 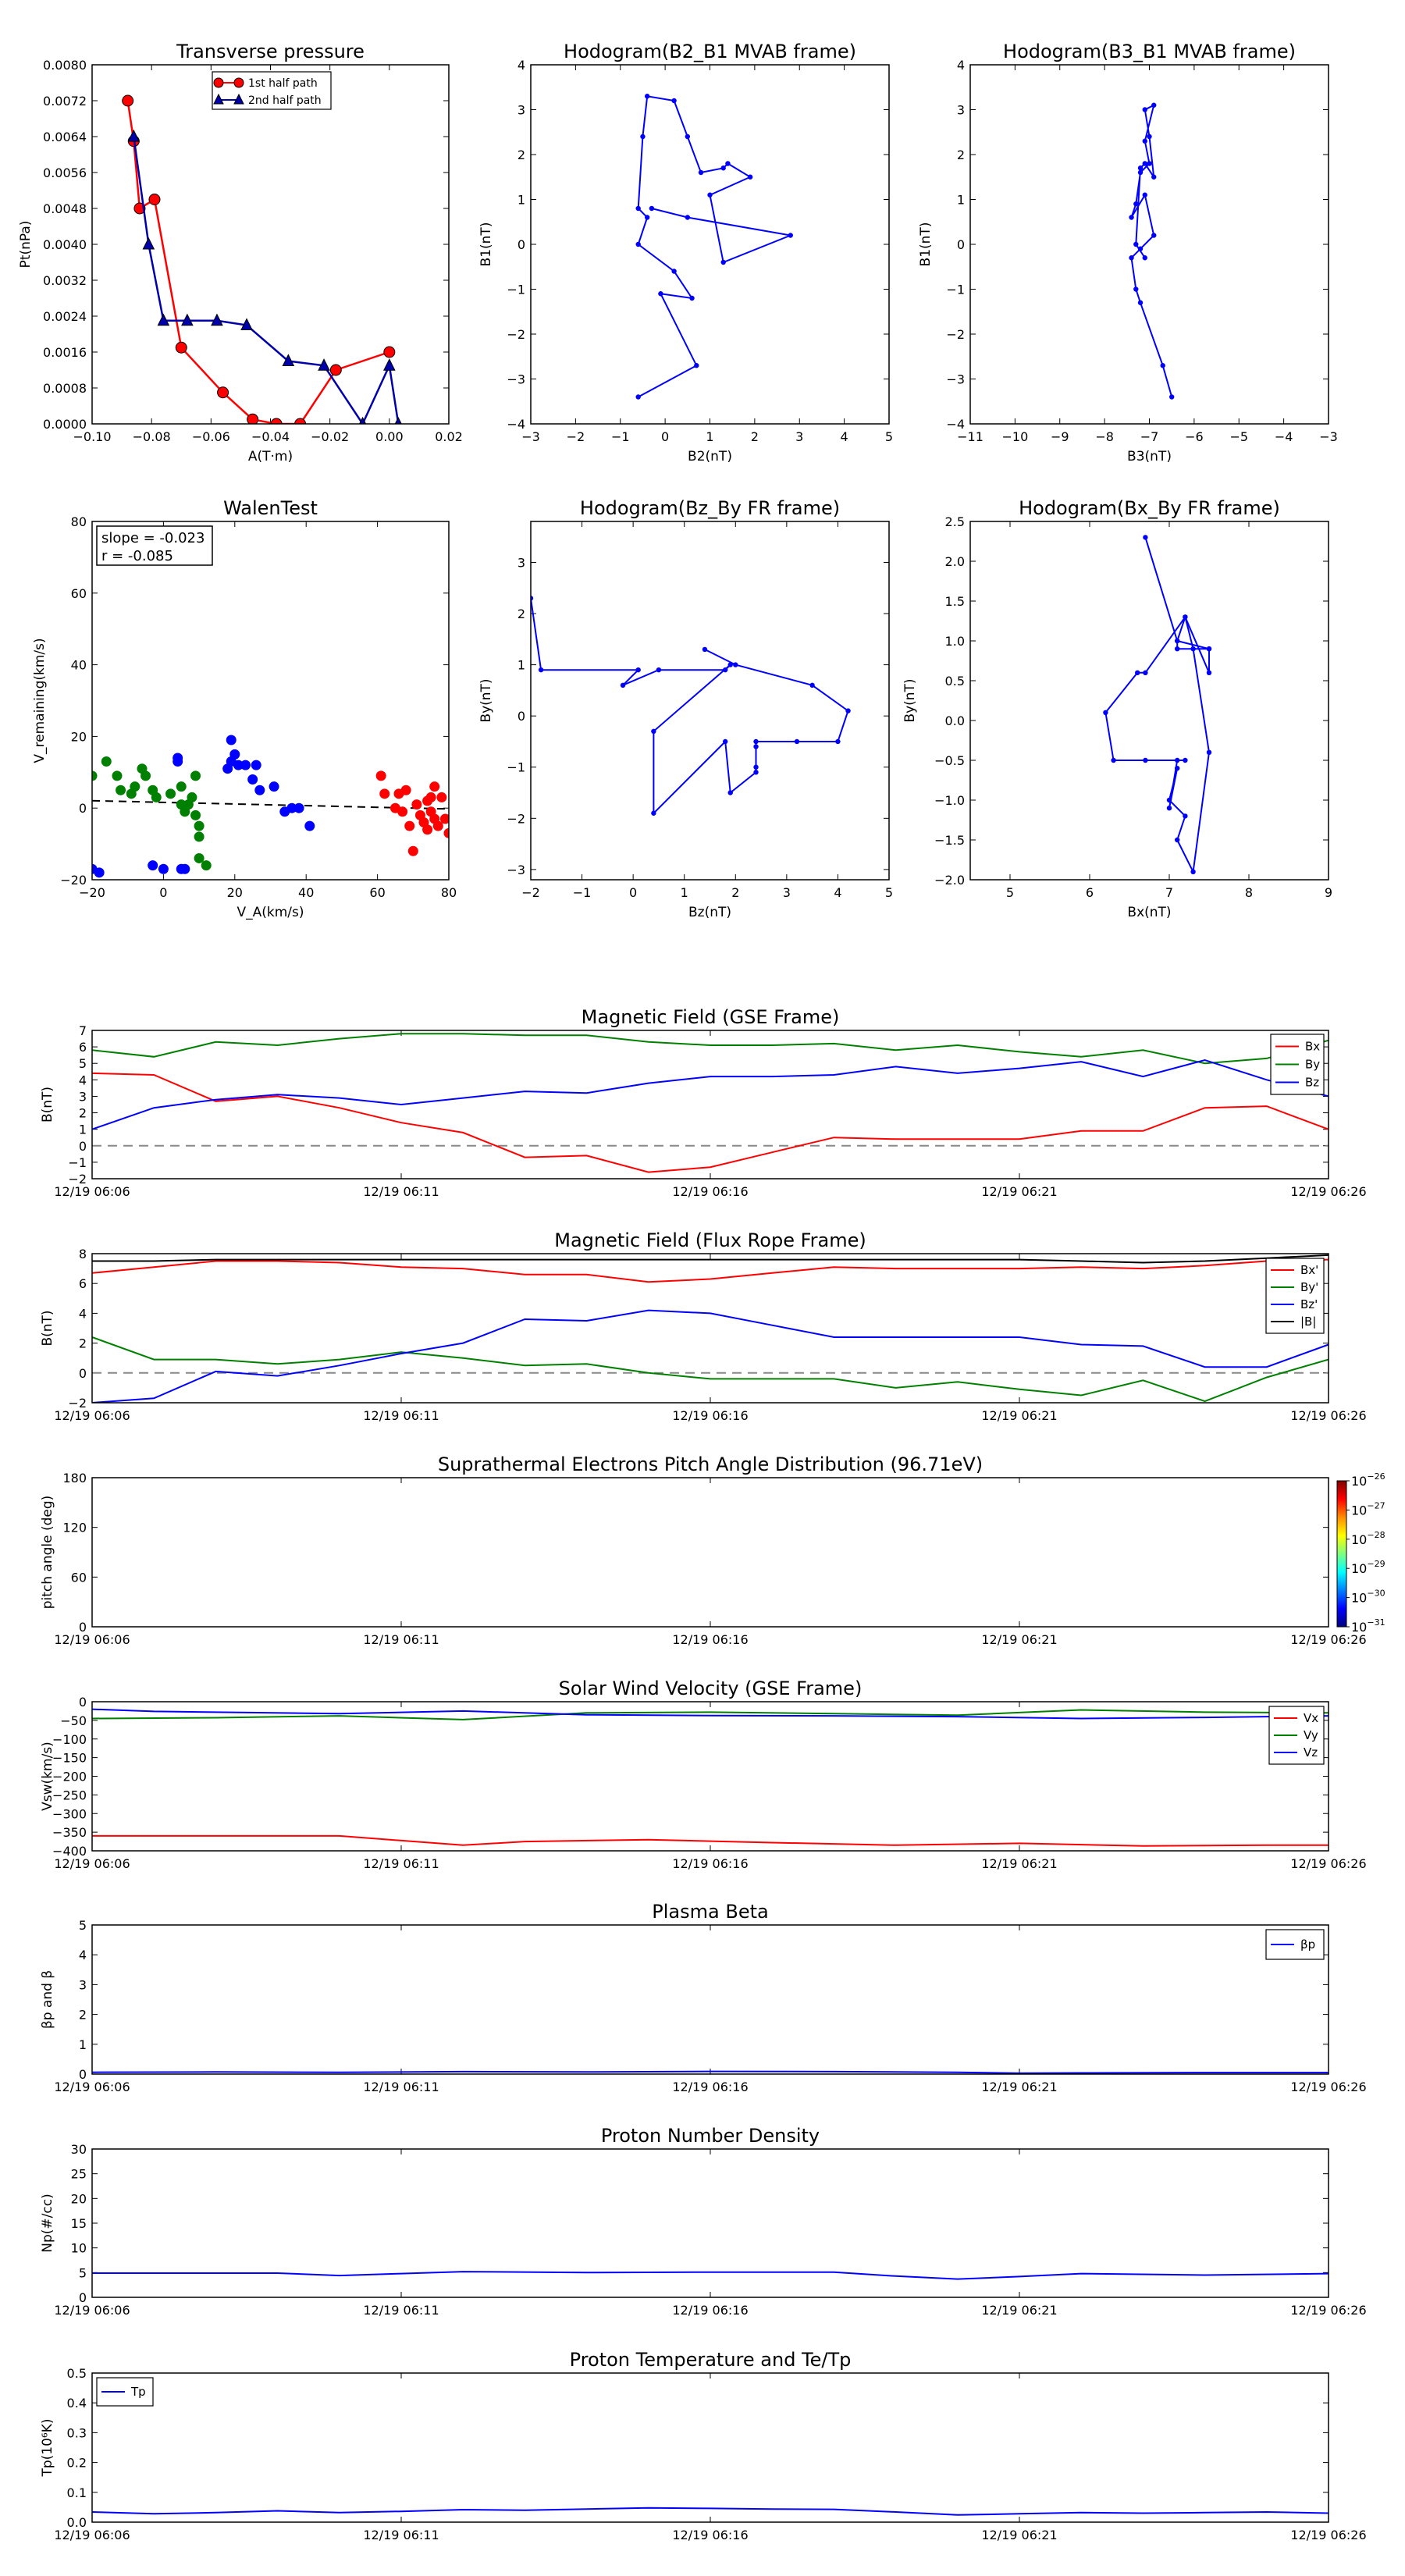 I want to click on x-tick-label: 12/19 06:11, so click(x=401, y=1415).